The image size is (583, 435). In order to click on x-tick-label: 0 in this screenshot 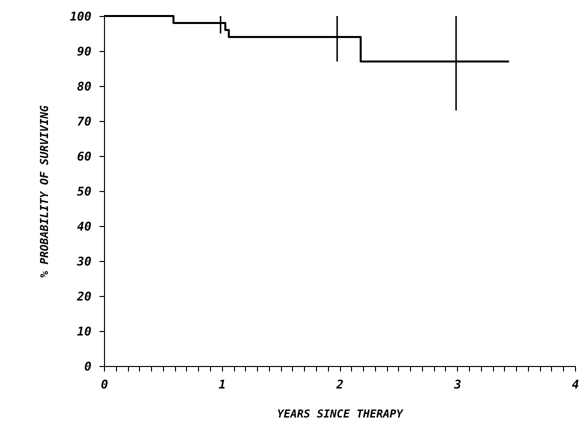, I will do `click(104, 385)`.